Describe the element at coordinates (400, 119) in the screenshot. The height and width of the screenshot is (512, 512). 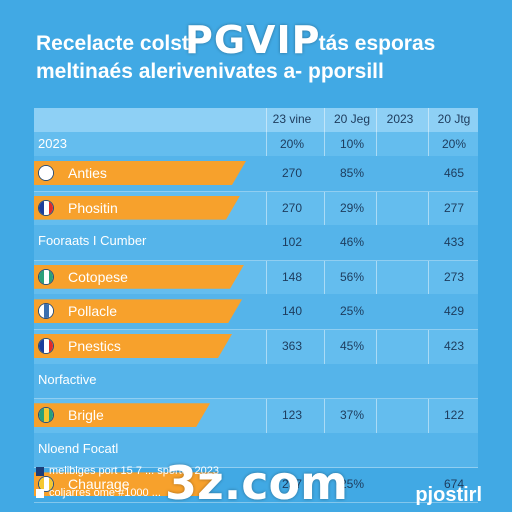
I see `column-header: 2023` at that location.